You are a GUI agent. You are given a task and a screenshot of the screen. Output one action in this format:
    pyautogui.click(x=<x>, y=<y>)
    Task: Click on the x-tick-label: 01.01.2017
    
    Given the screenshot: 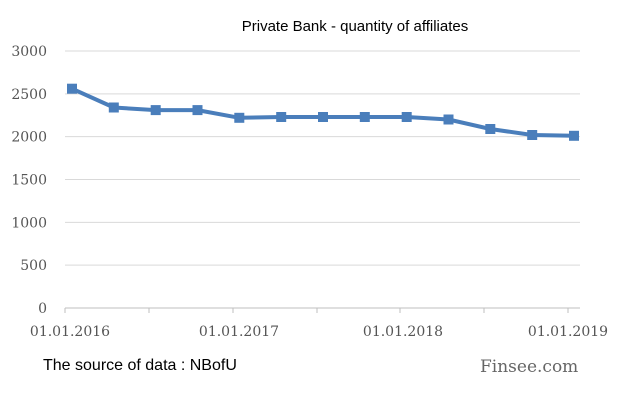 What is the action you would take?
    pyautogui.click(x=239, y=332)
    